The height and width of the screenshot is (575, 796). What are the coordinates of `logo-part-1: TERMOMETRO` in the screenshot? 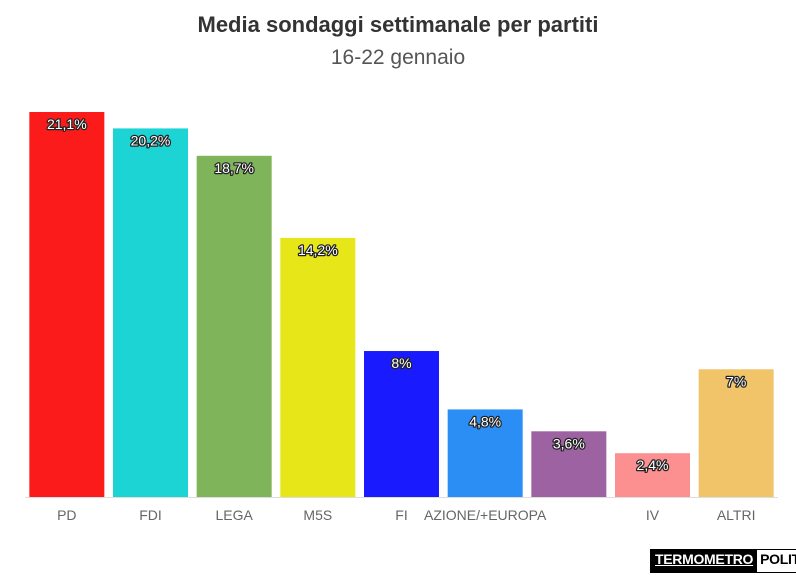 It's located at (704, 561).